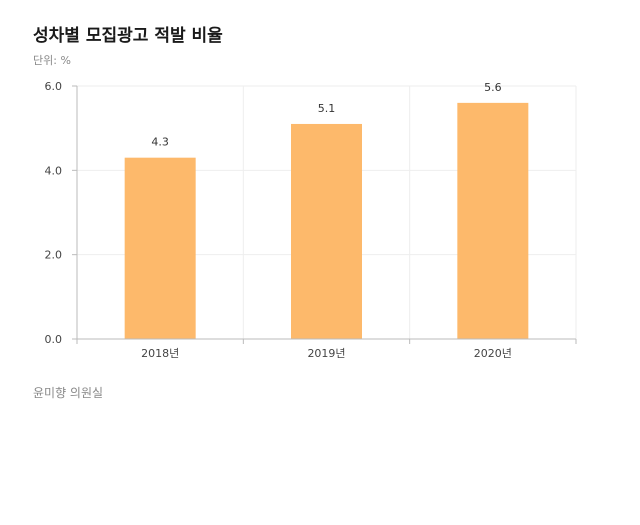 This screenshot has width=640, height=525. I want to click on y-tick-label: 6.0, so click(54, 86).